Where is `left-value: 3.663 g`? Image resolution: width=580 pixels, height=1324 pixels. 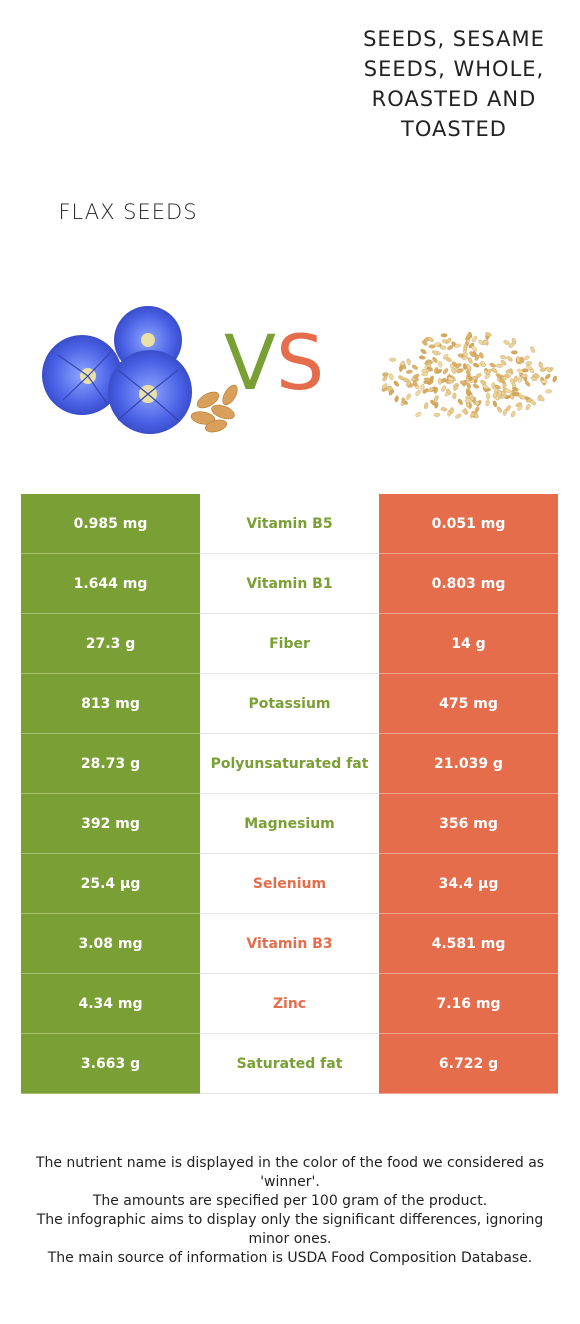 left-value: 3.663 g is located at coordinates (110, 1064).